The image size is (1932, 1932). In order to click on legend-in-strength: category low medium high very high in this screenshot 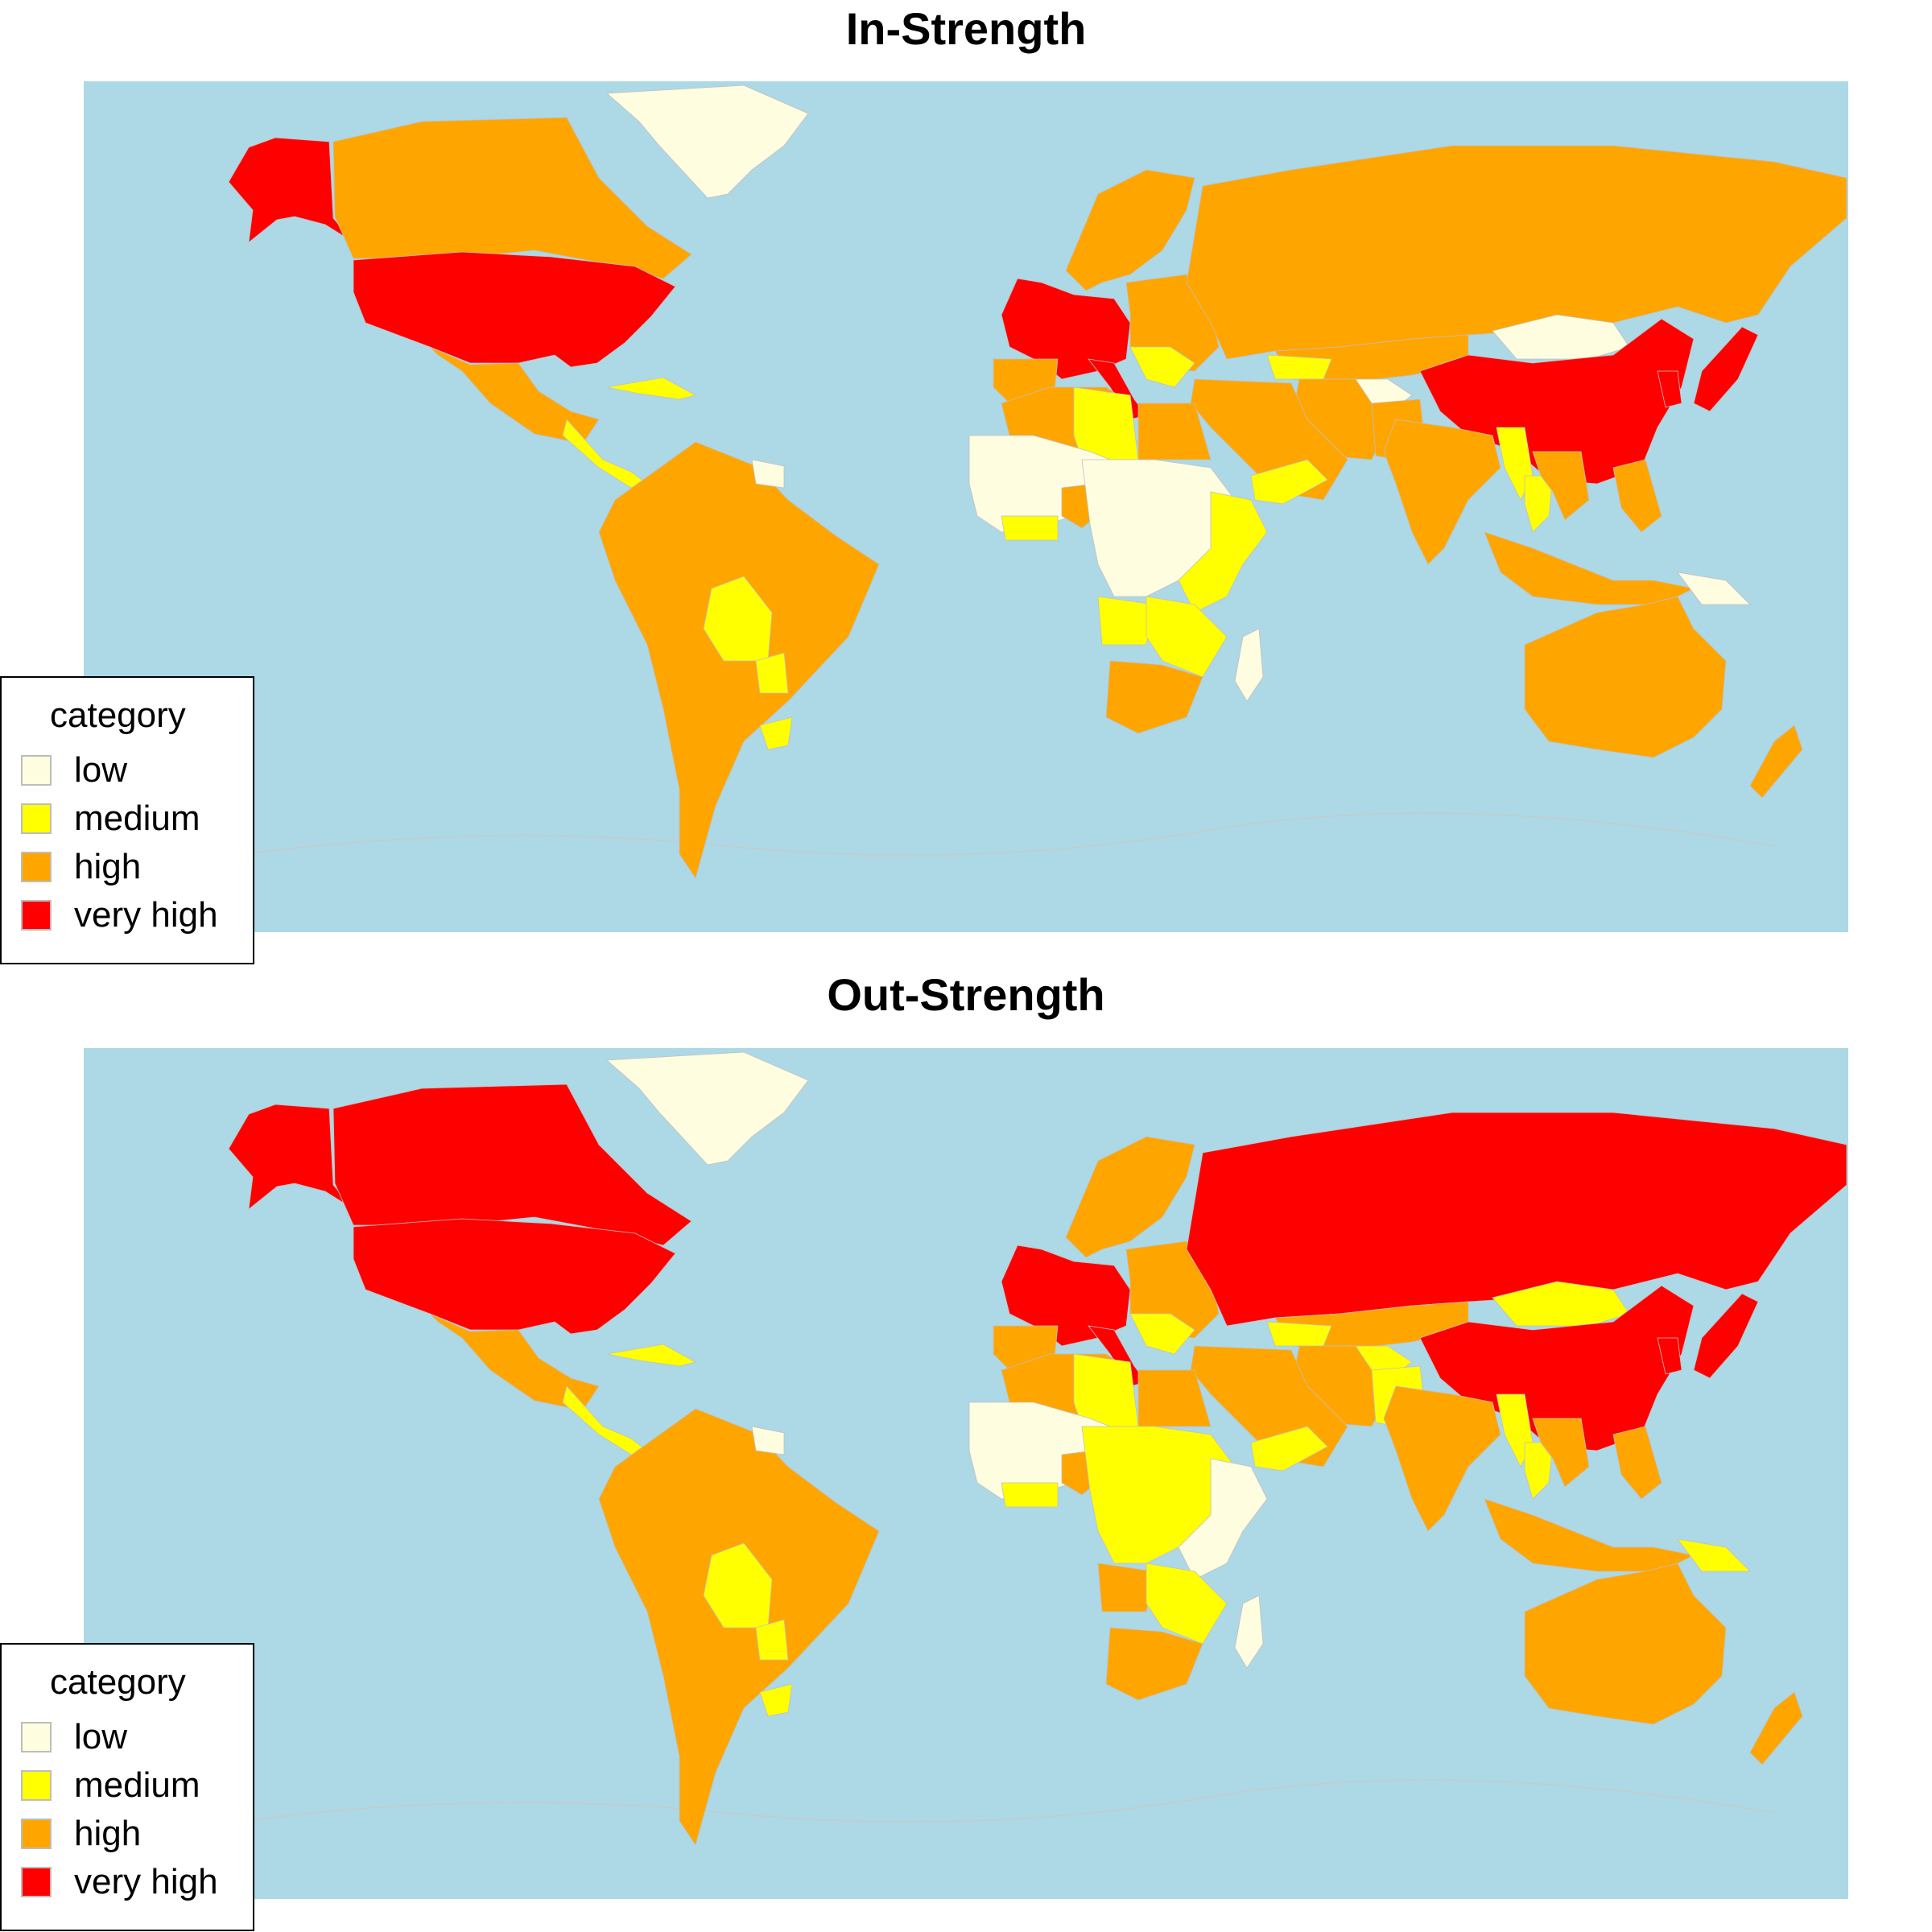, I will do `click(127, 820)`.